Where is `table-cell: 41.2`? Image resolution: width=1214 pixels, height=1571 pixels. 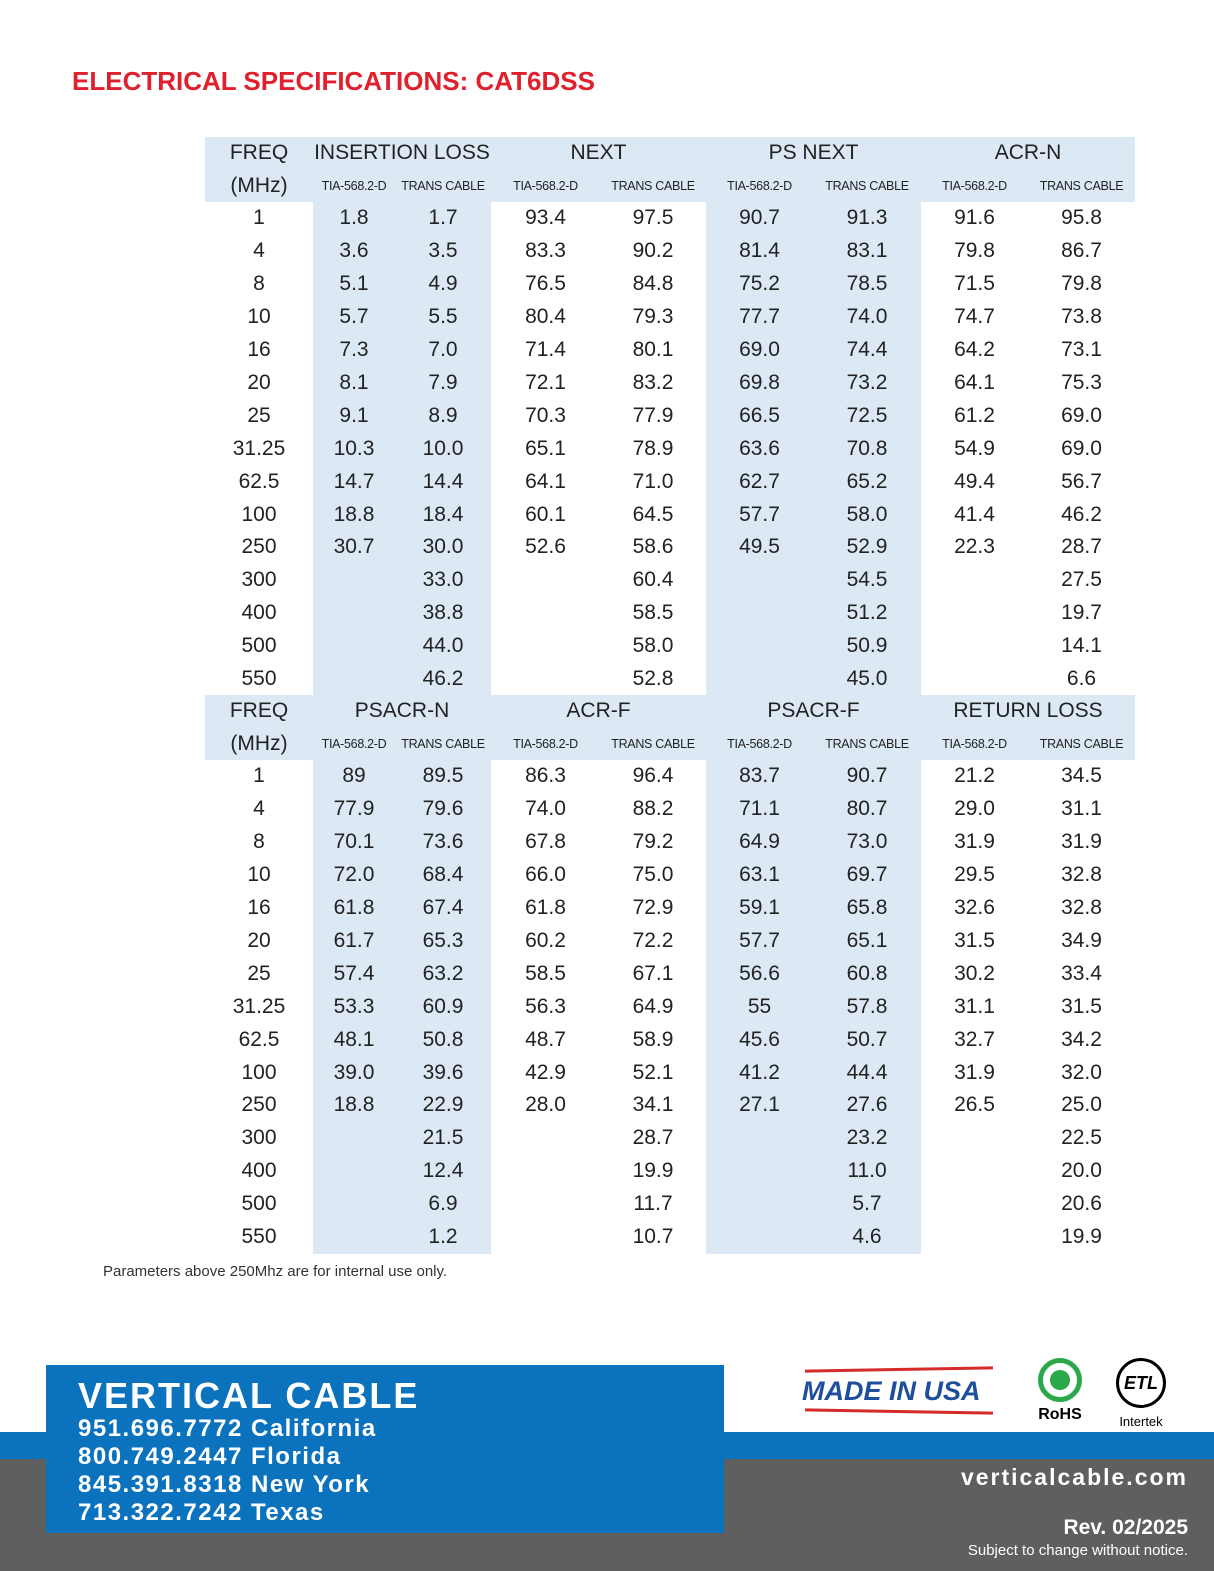 table-cell: 41.2 is located at coordinates (759, 1072).